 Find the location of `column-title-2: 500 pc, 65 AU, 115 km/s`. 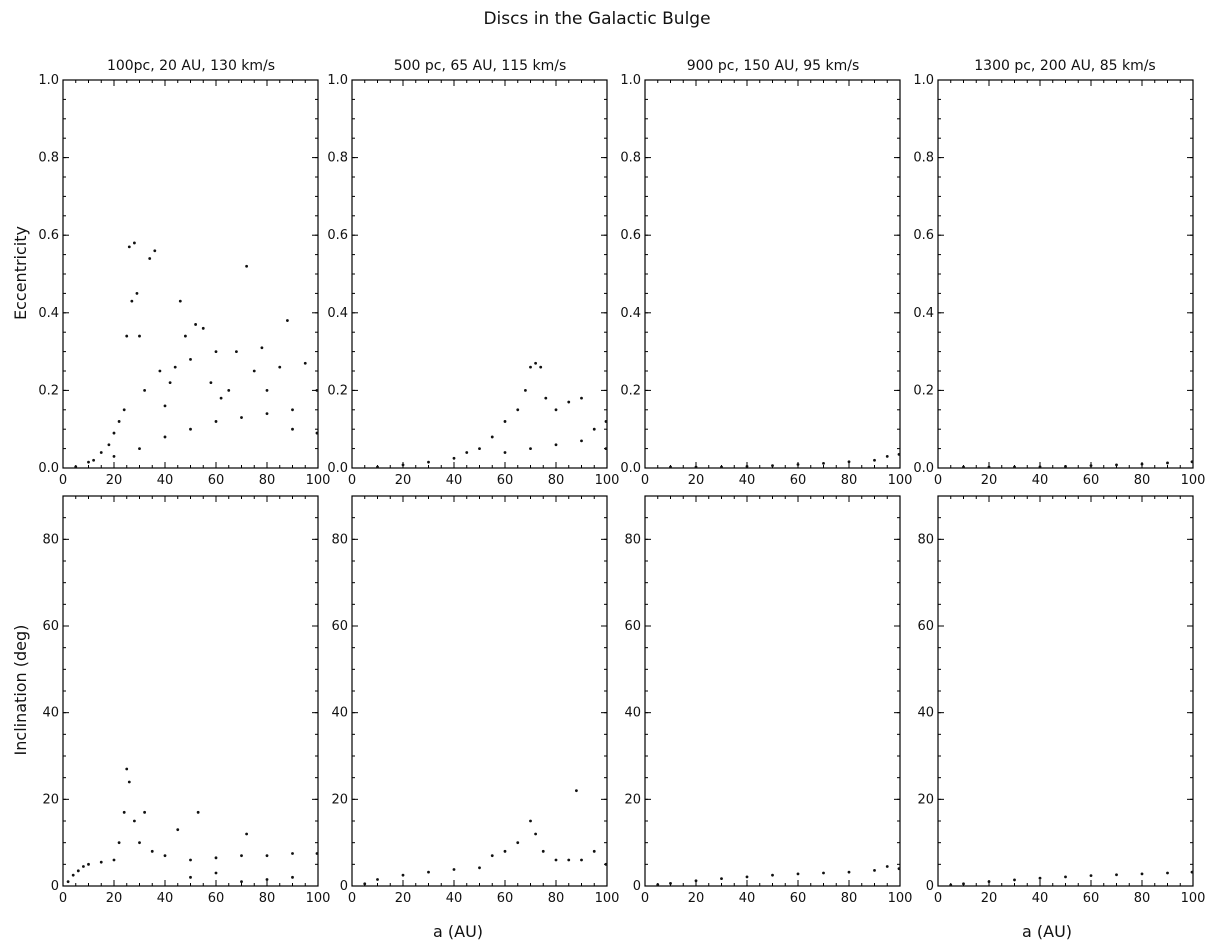

column-title-2: 500 pc, 65 AU, 115 km/s is located at coordinates (480, 66).